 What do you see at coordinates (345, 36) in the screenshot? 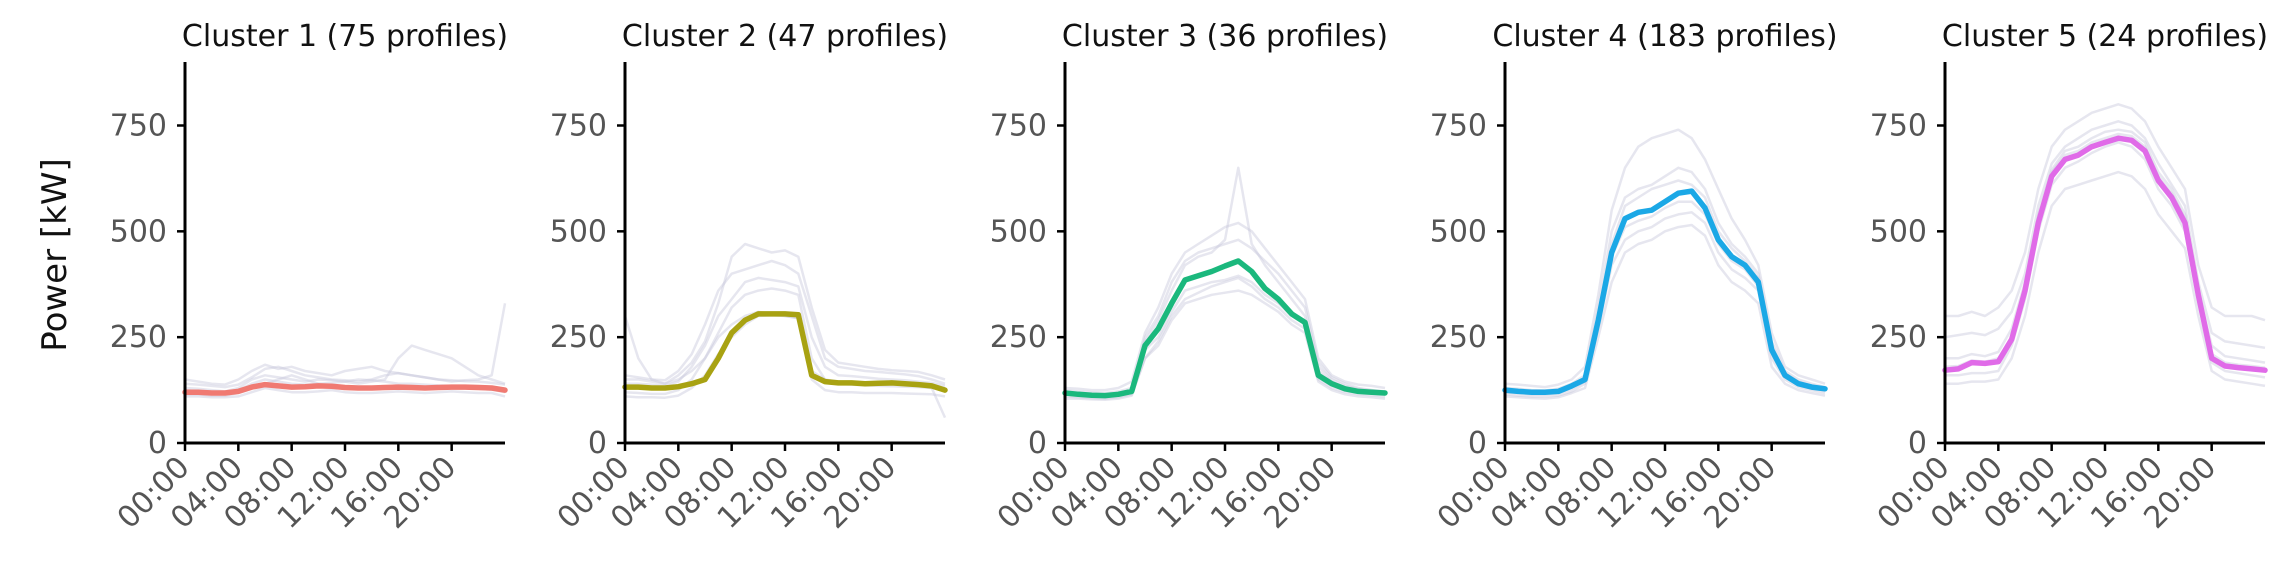
I see `panel-title: Cluster 1 (75 profiles)` at bounding box center [345, 36].